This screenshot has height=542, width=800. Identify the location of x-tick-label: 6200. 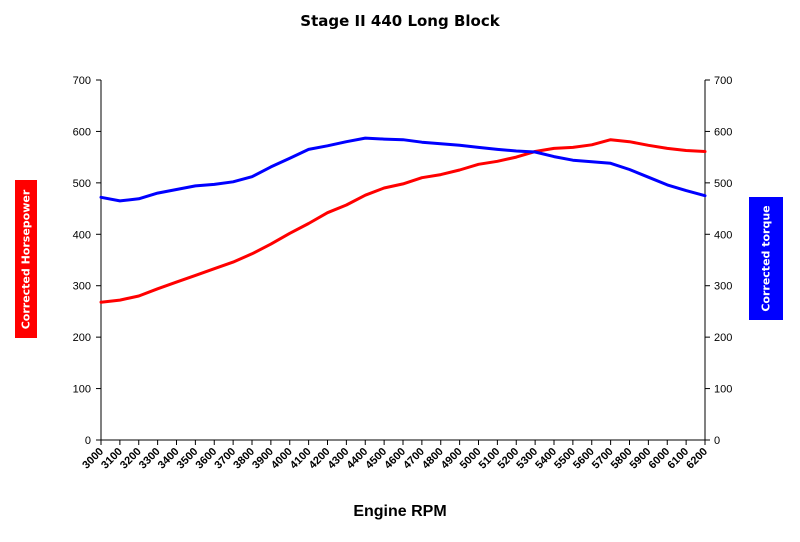
(697, 459).